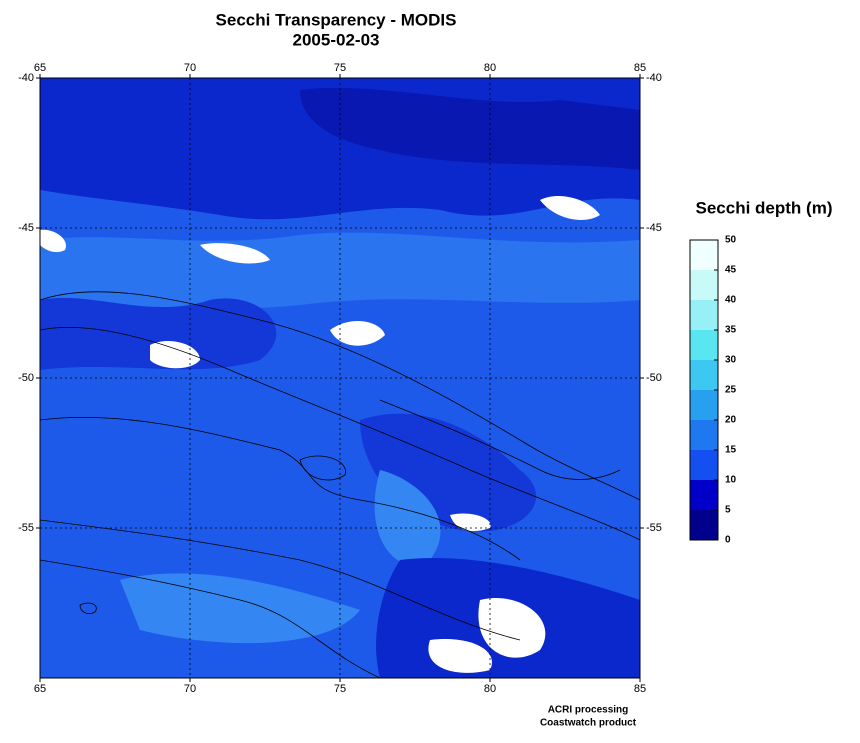 The width and height of the screenshot is (860, 743). What do you see at coordinates (764, 207) in the screenshot?
I see `colorbar-title: Secchi depth (m)` at bounding box center [764, 207].